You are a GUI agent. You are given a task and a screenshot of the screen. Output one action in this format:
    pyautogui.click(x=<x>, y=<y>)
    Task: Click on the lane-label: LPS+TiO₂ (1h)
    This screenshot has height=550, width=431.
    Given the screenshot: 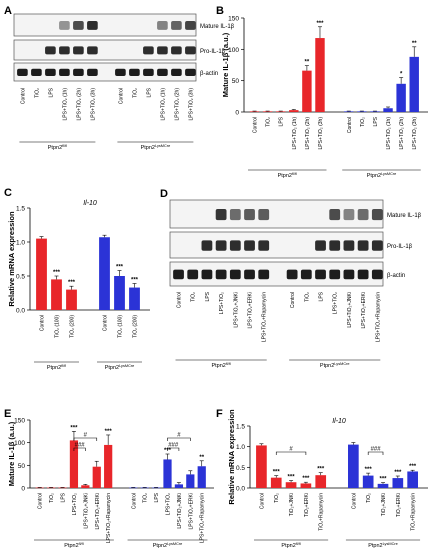 What is the action you would take?
    pyautogui.click(x=65, y=104)
    